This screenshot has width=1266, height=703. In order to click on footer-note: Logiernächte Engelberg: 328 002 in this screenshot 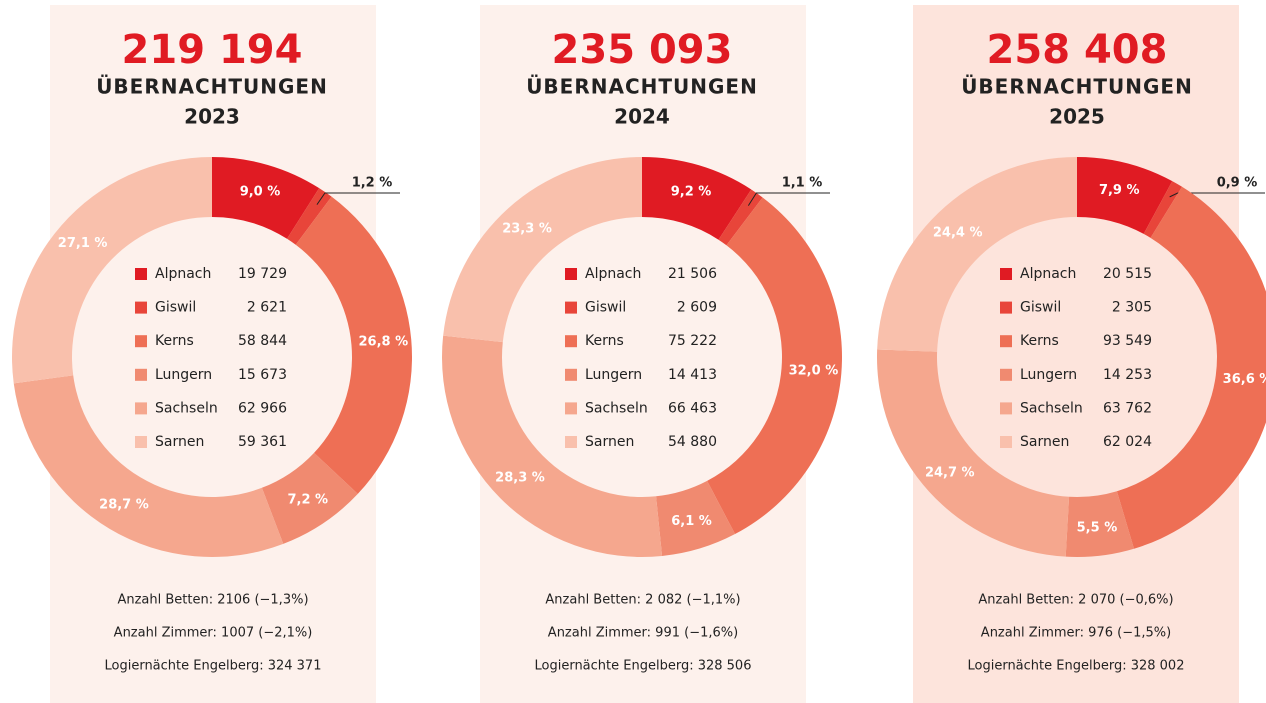, I will do `click(1076, 666)`.